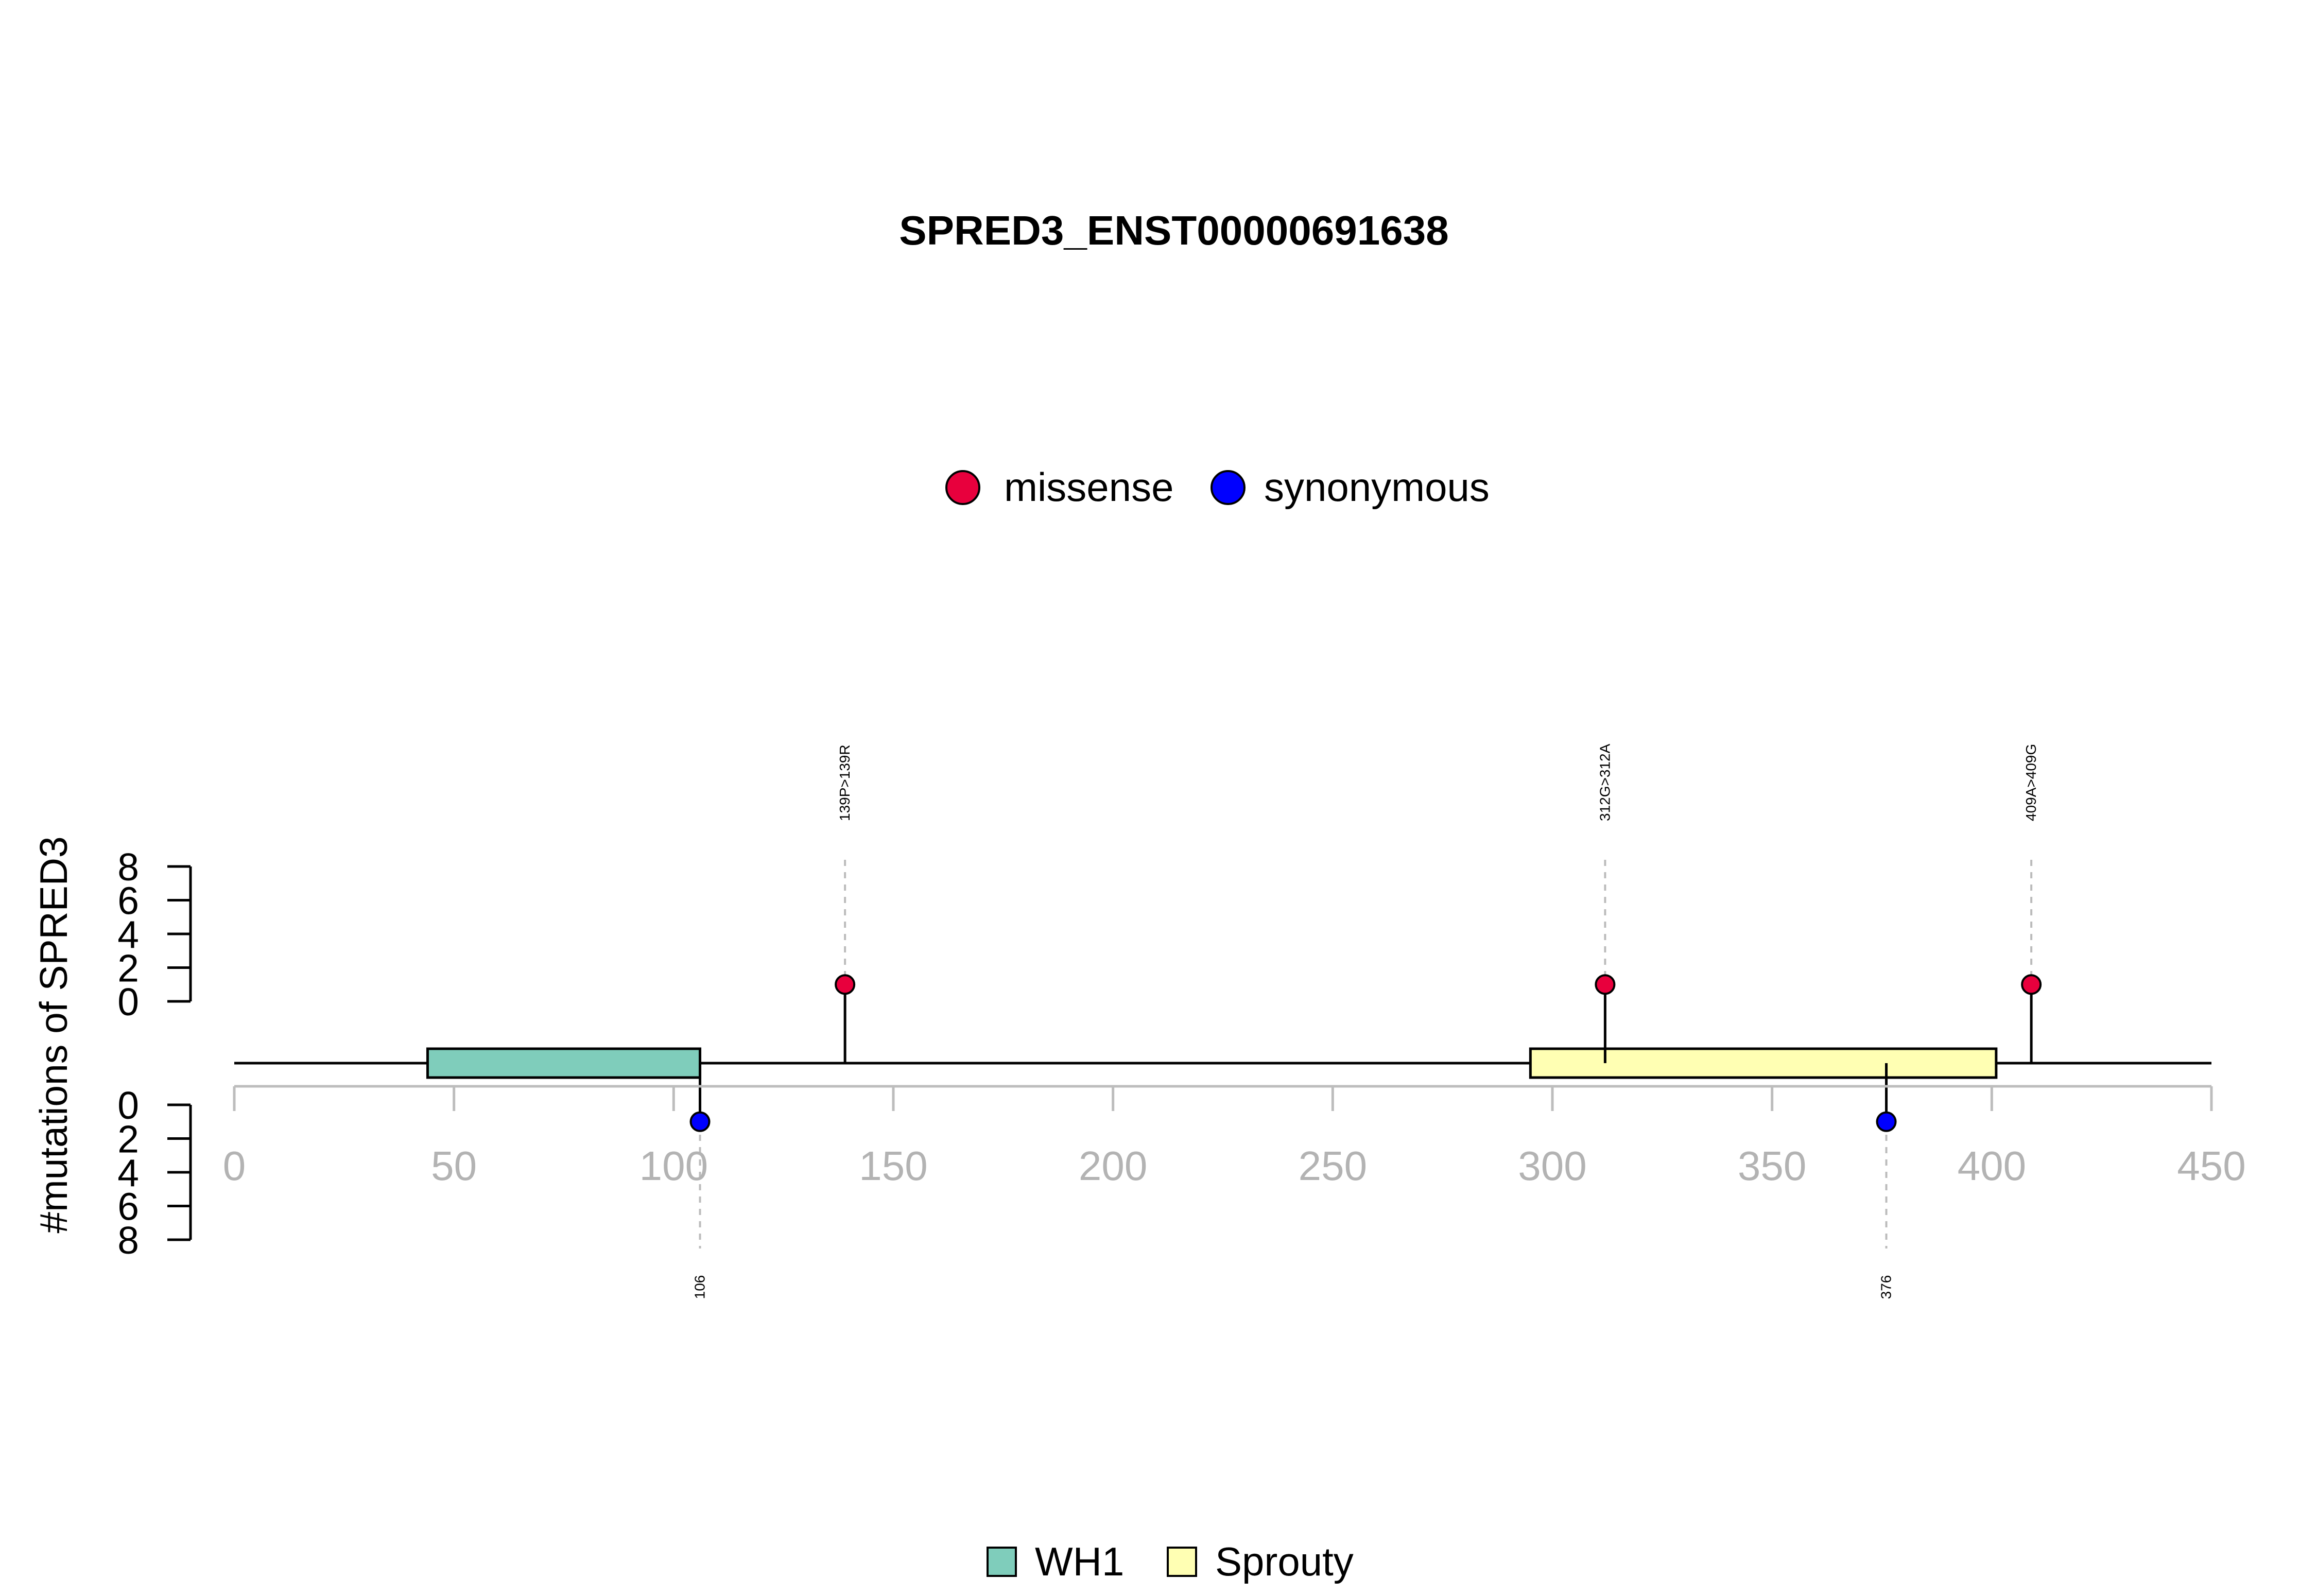  Describe the element at coordinates (1605, 782) in the screenshot. I see `mutation-label-312: 312G>312A` at that location.